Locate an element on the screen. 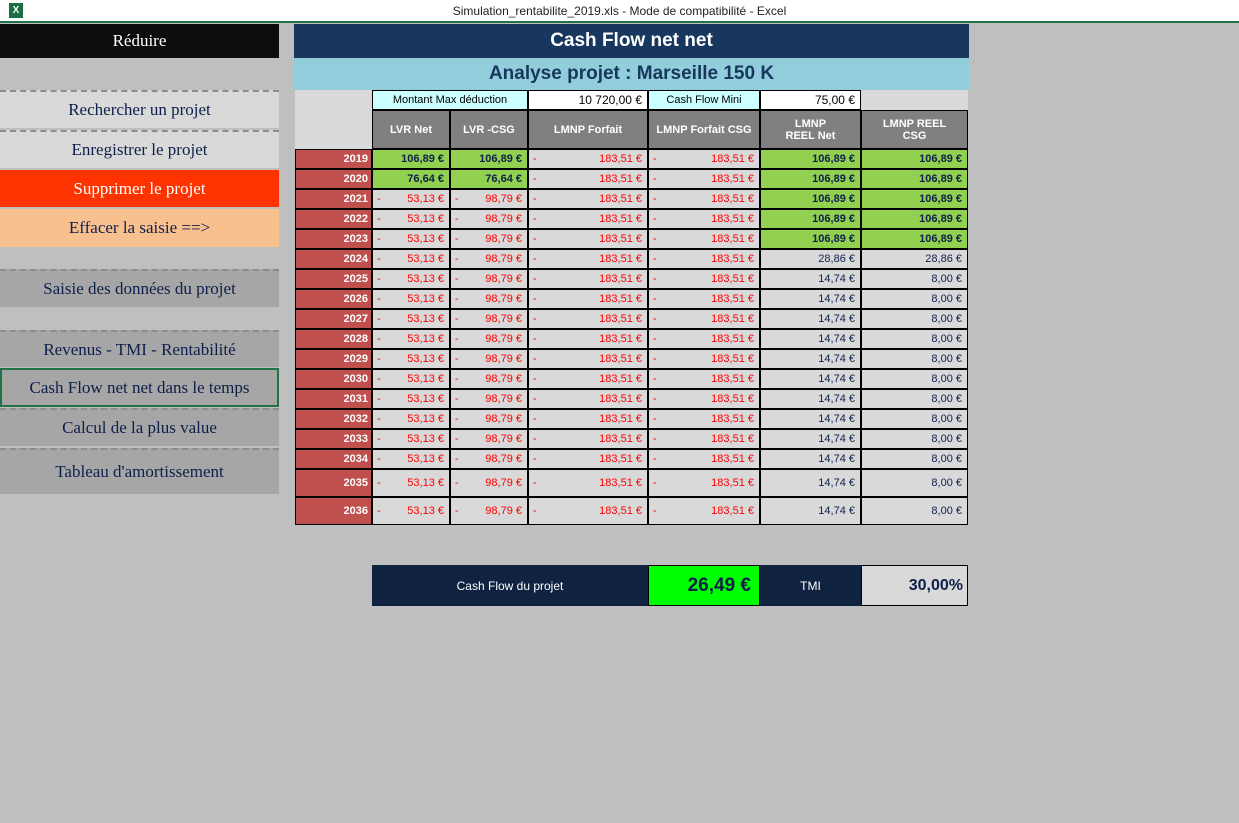 This screenshot has width=1239, height=823. sidebar-item-2: Enregistrer le projet is located at coordinates (139, 149).